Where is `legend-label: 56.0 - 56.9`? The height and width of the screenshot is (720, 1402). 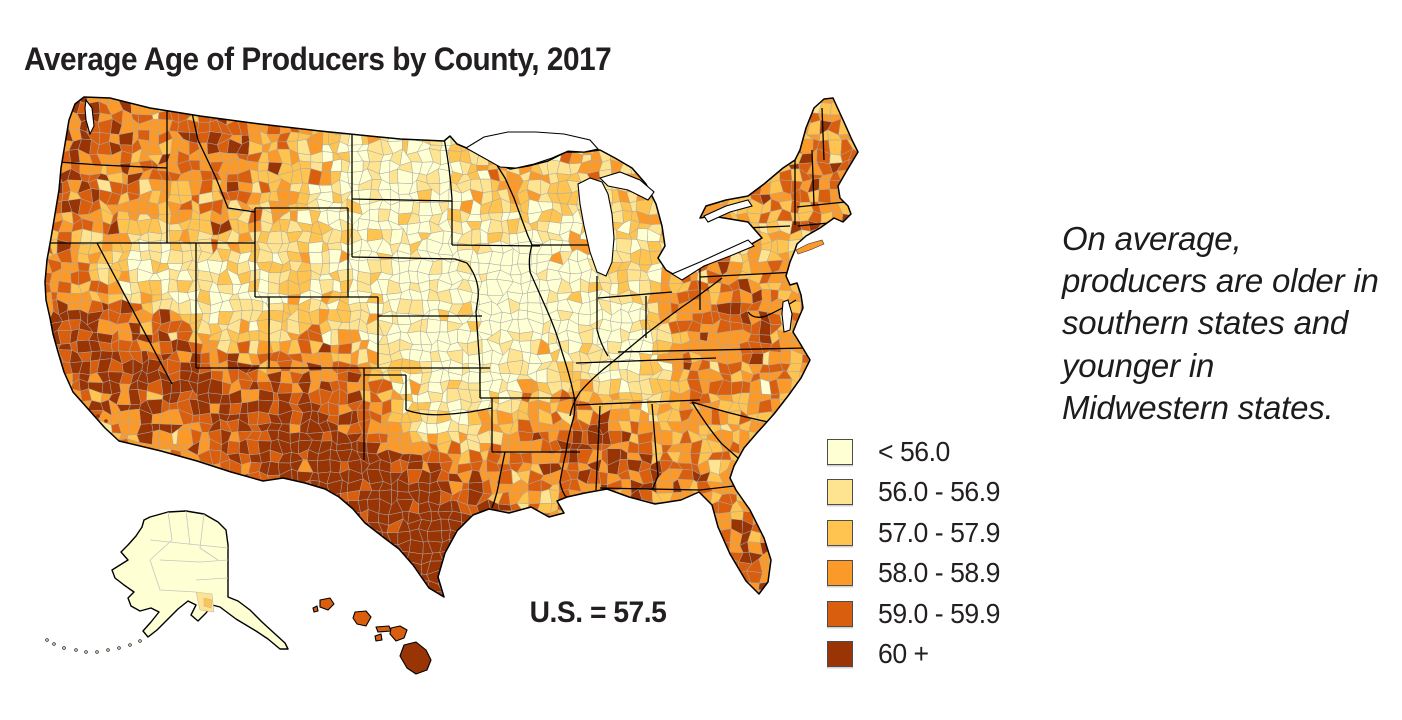 legend-label: 56.0 - 56.9 is located at coordinates (939, 491).